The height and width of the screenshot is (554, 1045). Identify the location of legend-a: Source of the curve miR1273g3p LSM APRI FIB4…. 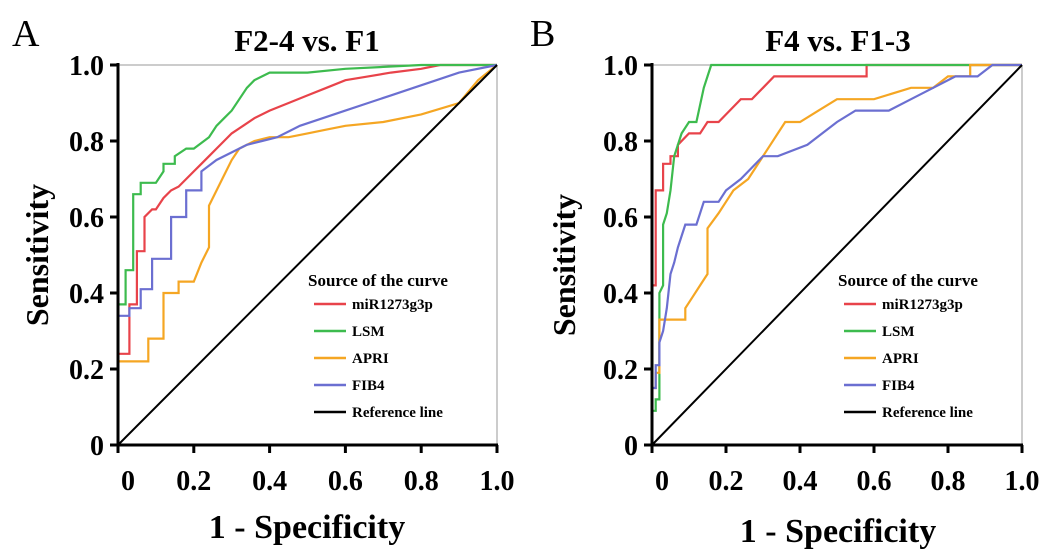
(378, 346).